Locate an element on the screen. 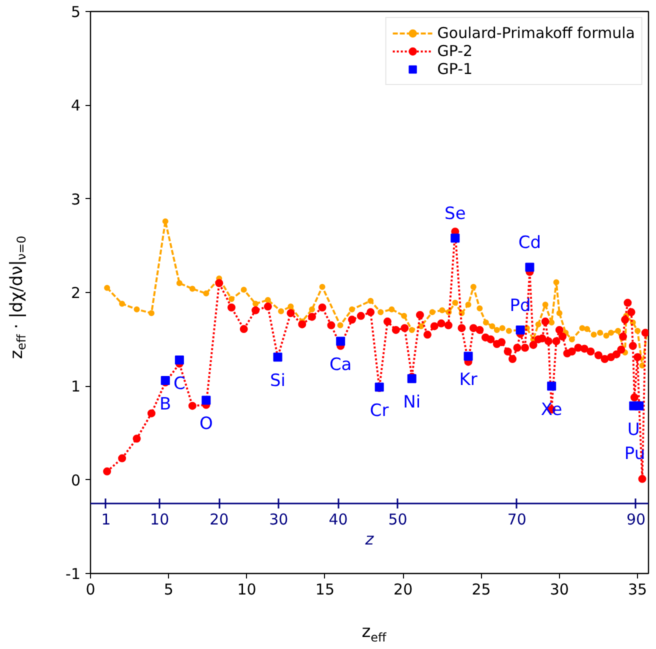 This screenshot has width=656, height=649. x2-tick-label: 50 is located at coordinates (398, 519).